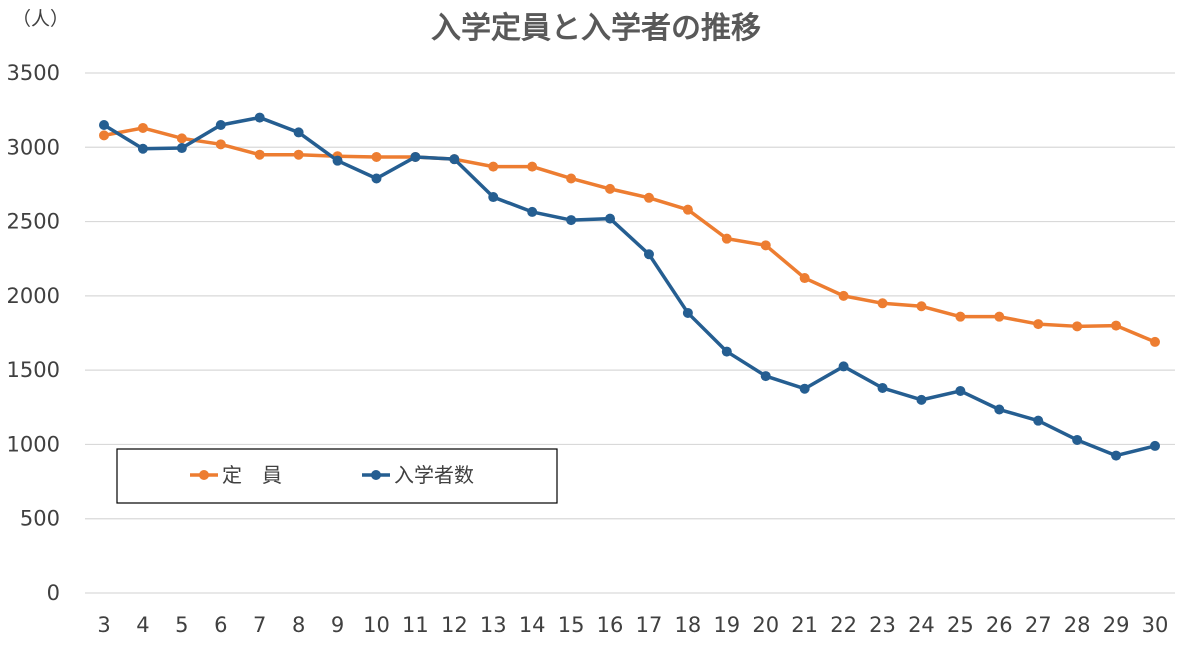 The image size is (1198, 647). What do you see at coordinates (40, 519) in the screenshot?
I see `y-tick-label: 500` at bounding box center [40, 519].